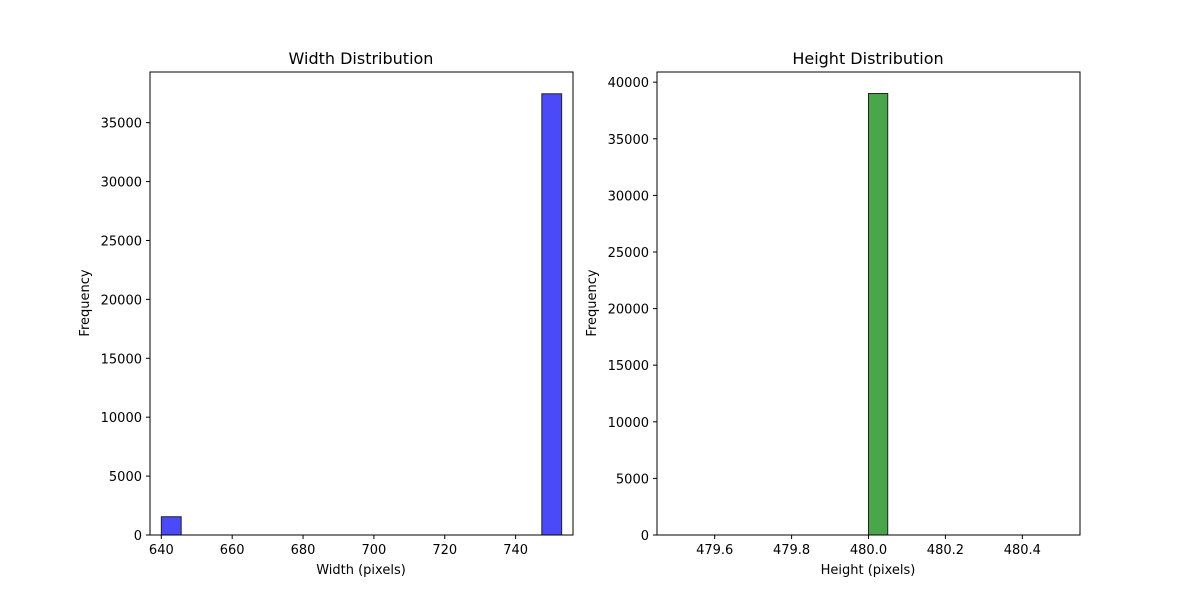 The image size is (1200, 600). Describe the element at coordinates (373, 550) in the screenshot. I see `width-x-tick-label: 700` at that location.